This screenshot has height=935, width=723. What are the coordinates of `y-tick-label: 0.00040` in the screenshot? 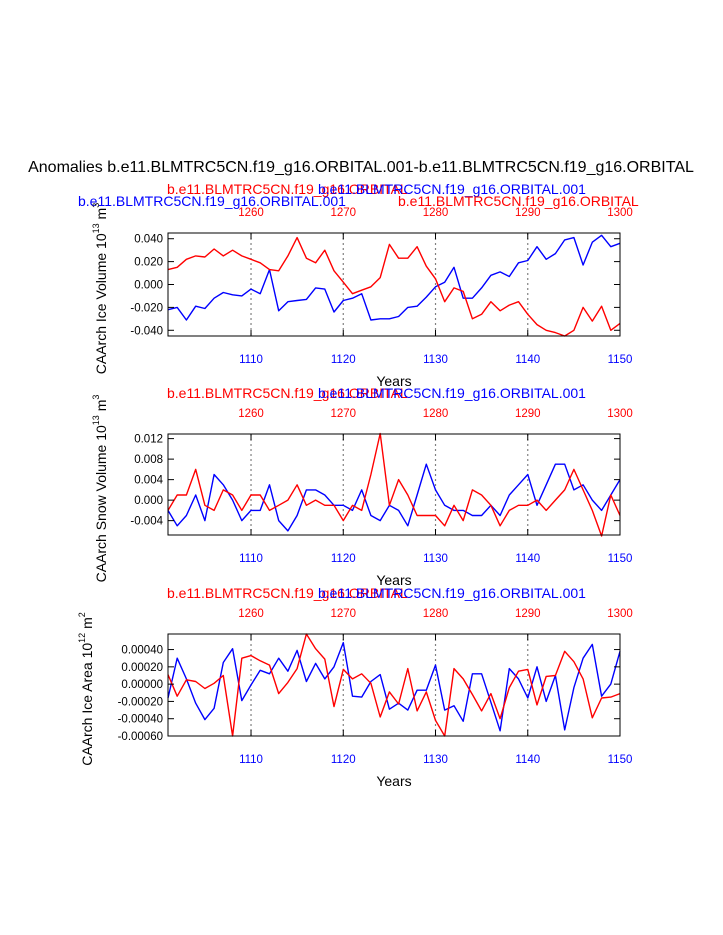 It's located at (142, 651).